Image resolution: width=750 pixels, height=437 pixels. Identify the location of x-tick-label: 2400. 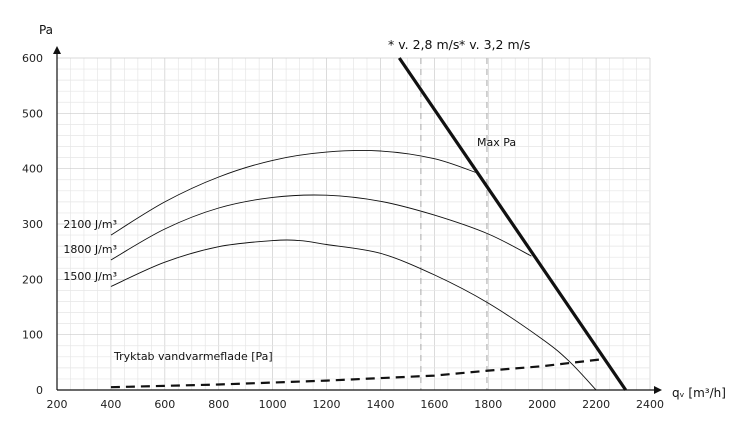
(650, 404).